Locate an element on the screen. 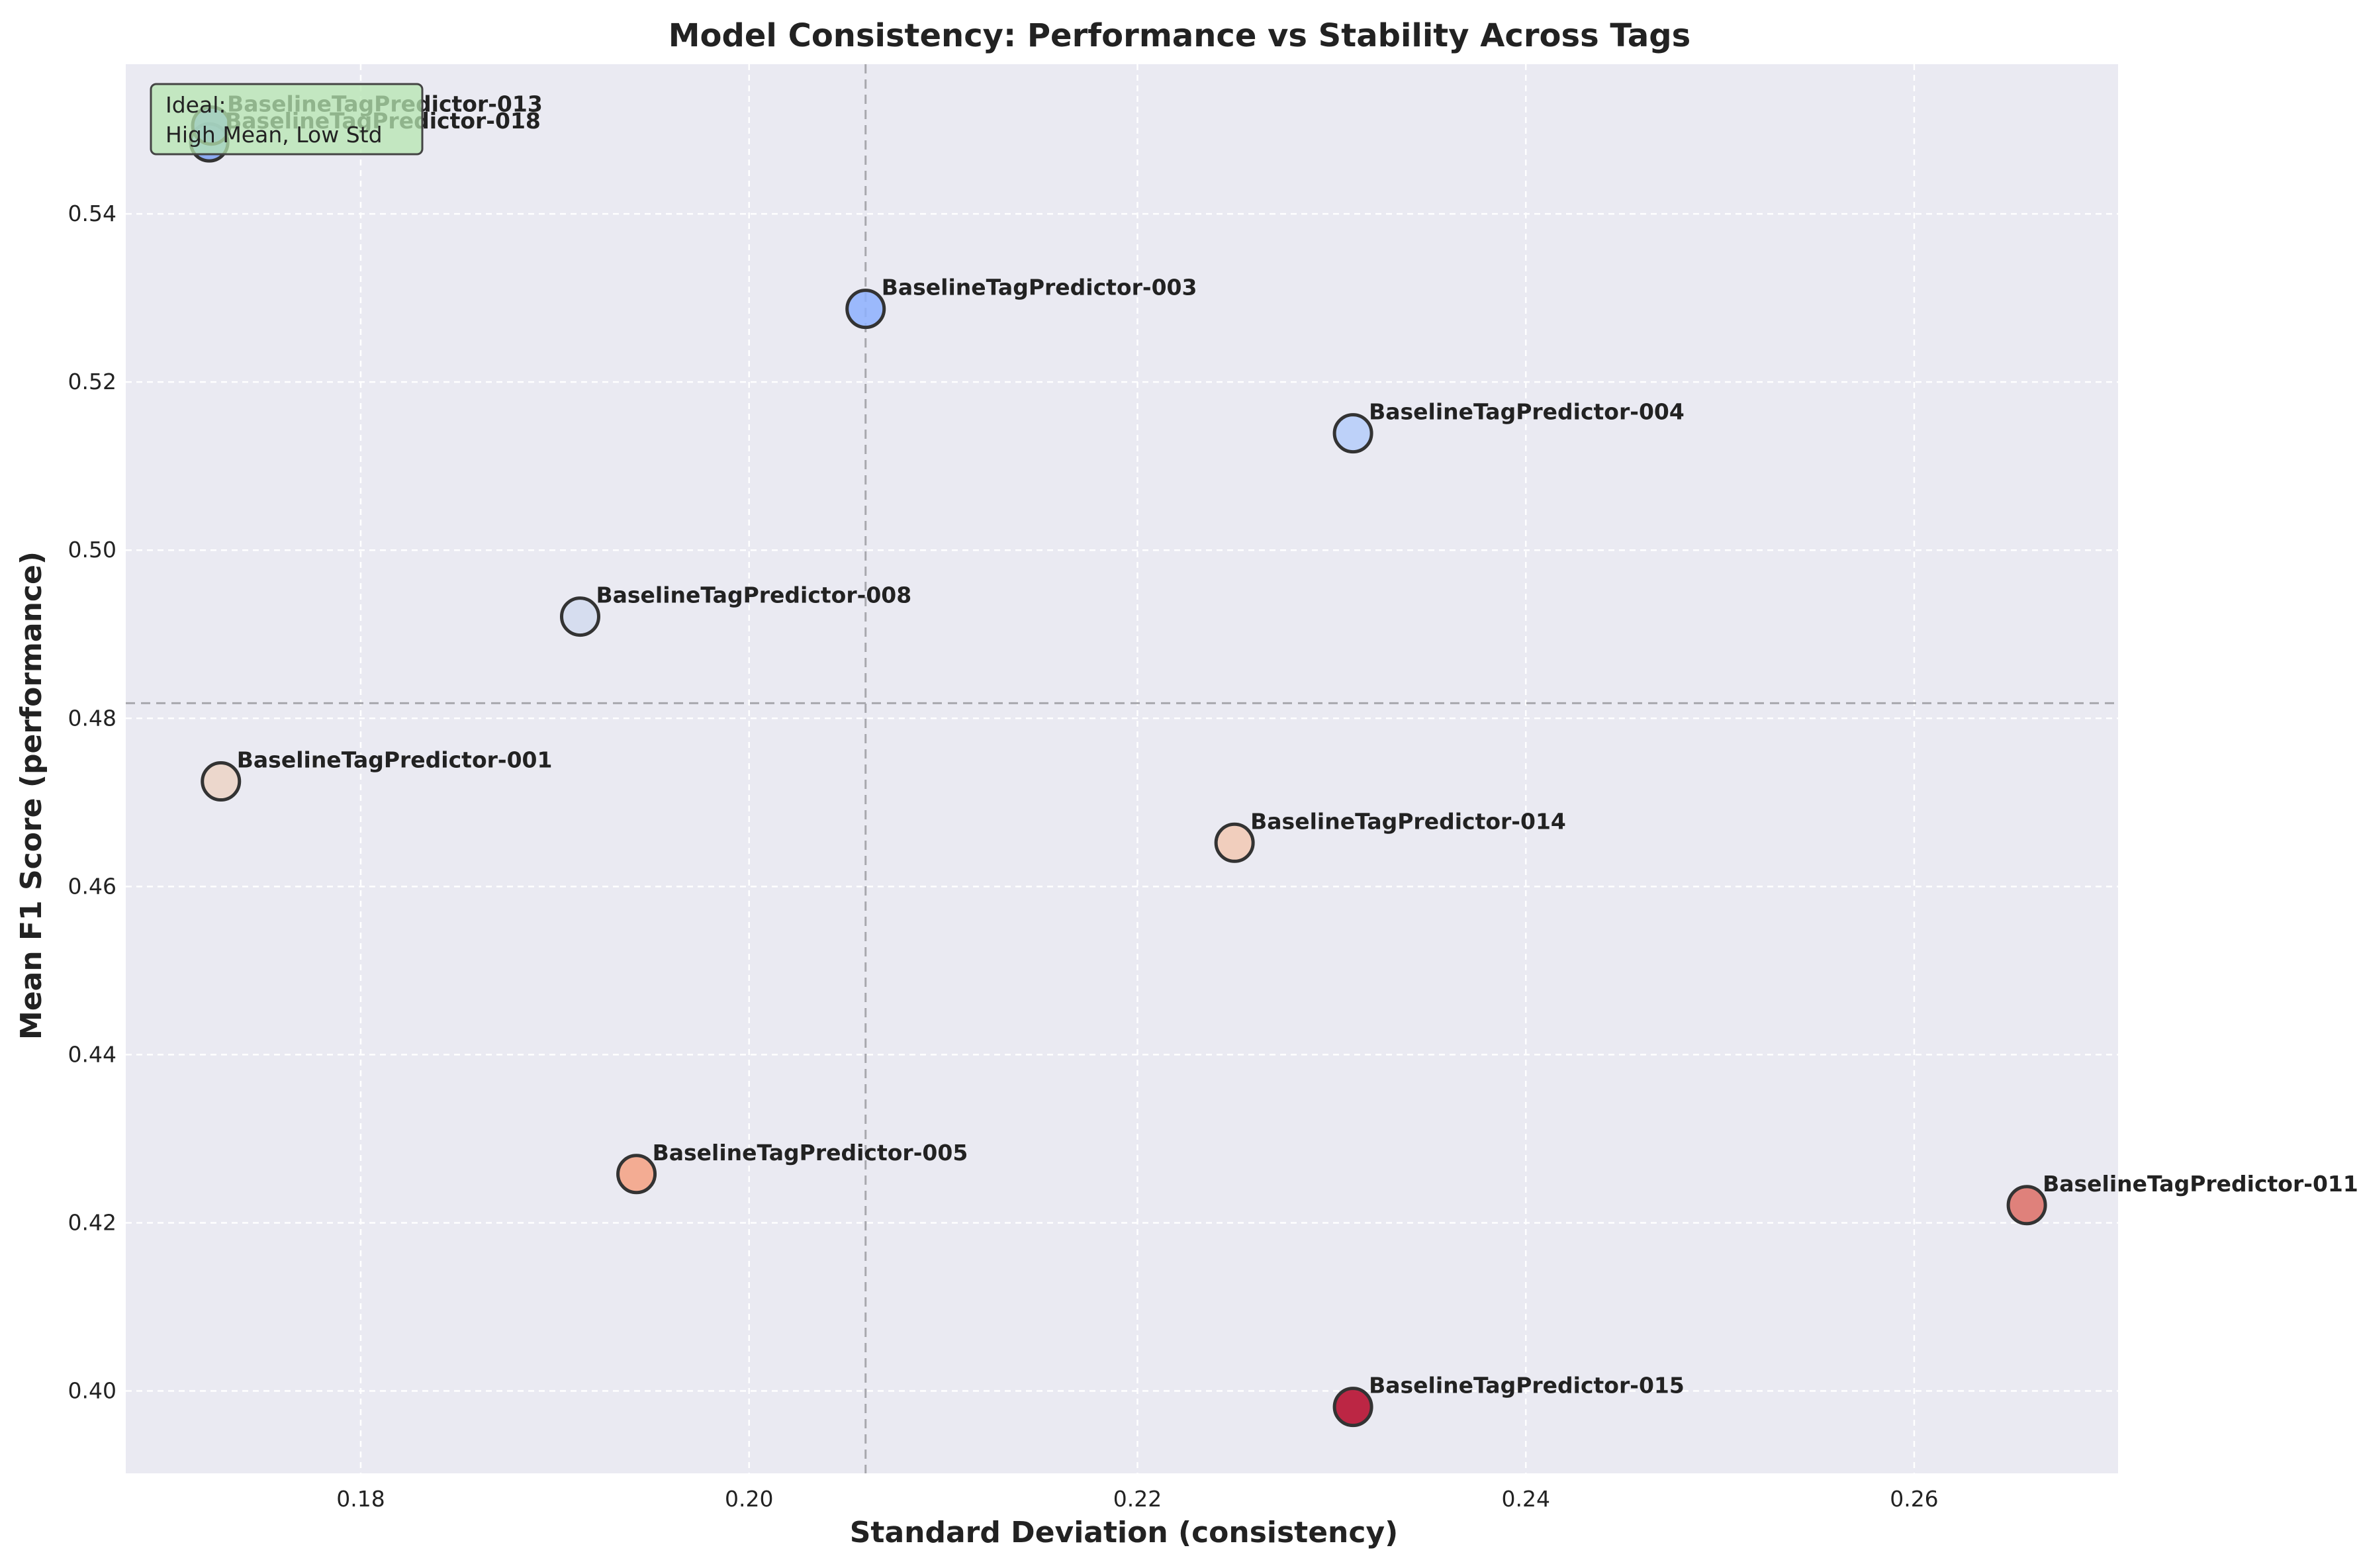  y-tick-label: 0.54 is located at coordinates (92, 213).